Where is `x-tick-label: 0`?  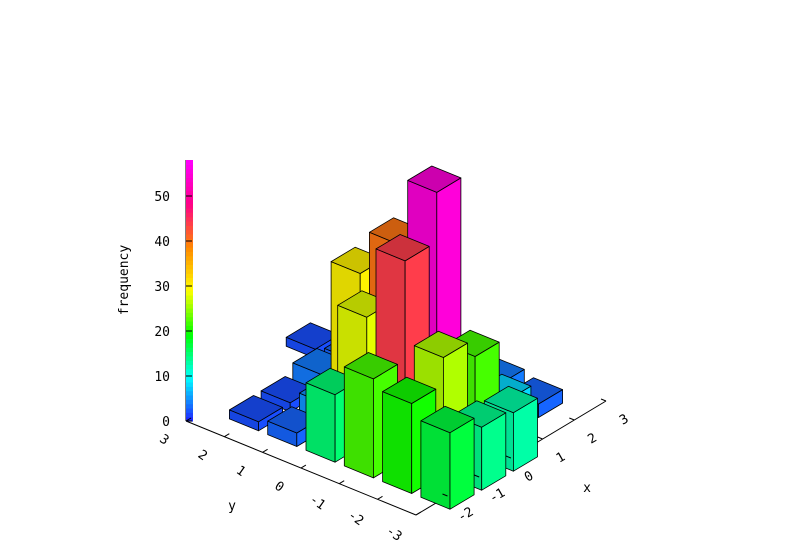 x-tick-label: 0 is located at coordinates (529, 477).